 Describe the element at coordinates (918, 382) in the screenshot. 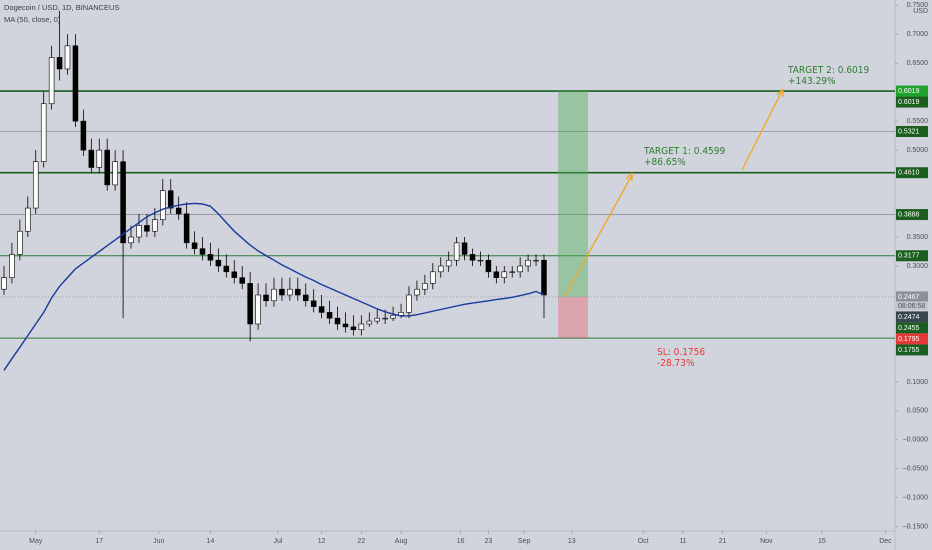

I see `y-tick-label: 0.1000` at that location.